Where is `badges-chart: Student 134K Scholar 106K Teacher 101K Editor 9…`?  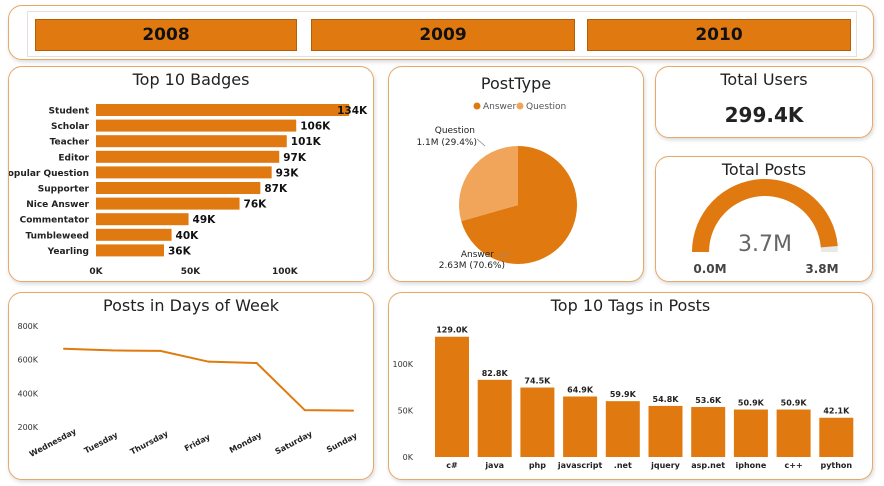
badges-chart: Student 134K Scholar 106K Teacher 101K Editor 9… is located at coordinates (188, 190).